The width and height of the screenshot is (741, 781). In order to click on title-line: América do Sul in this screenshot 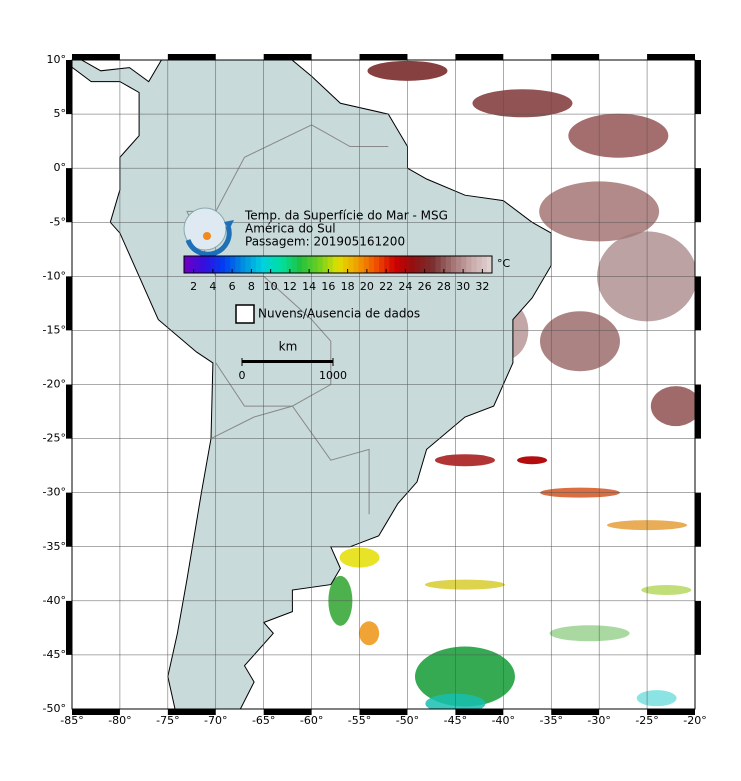, I will do `click(290, 229)`.